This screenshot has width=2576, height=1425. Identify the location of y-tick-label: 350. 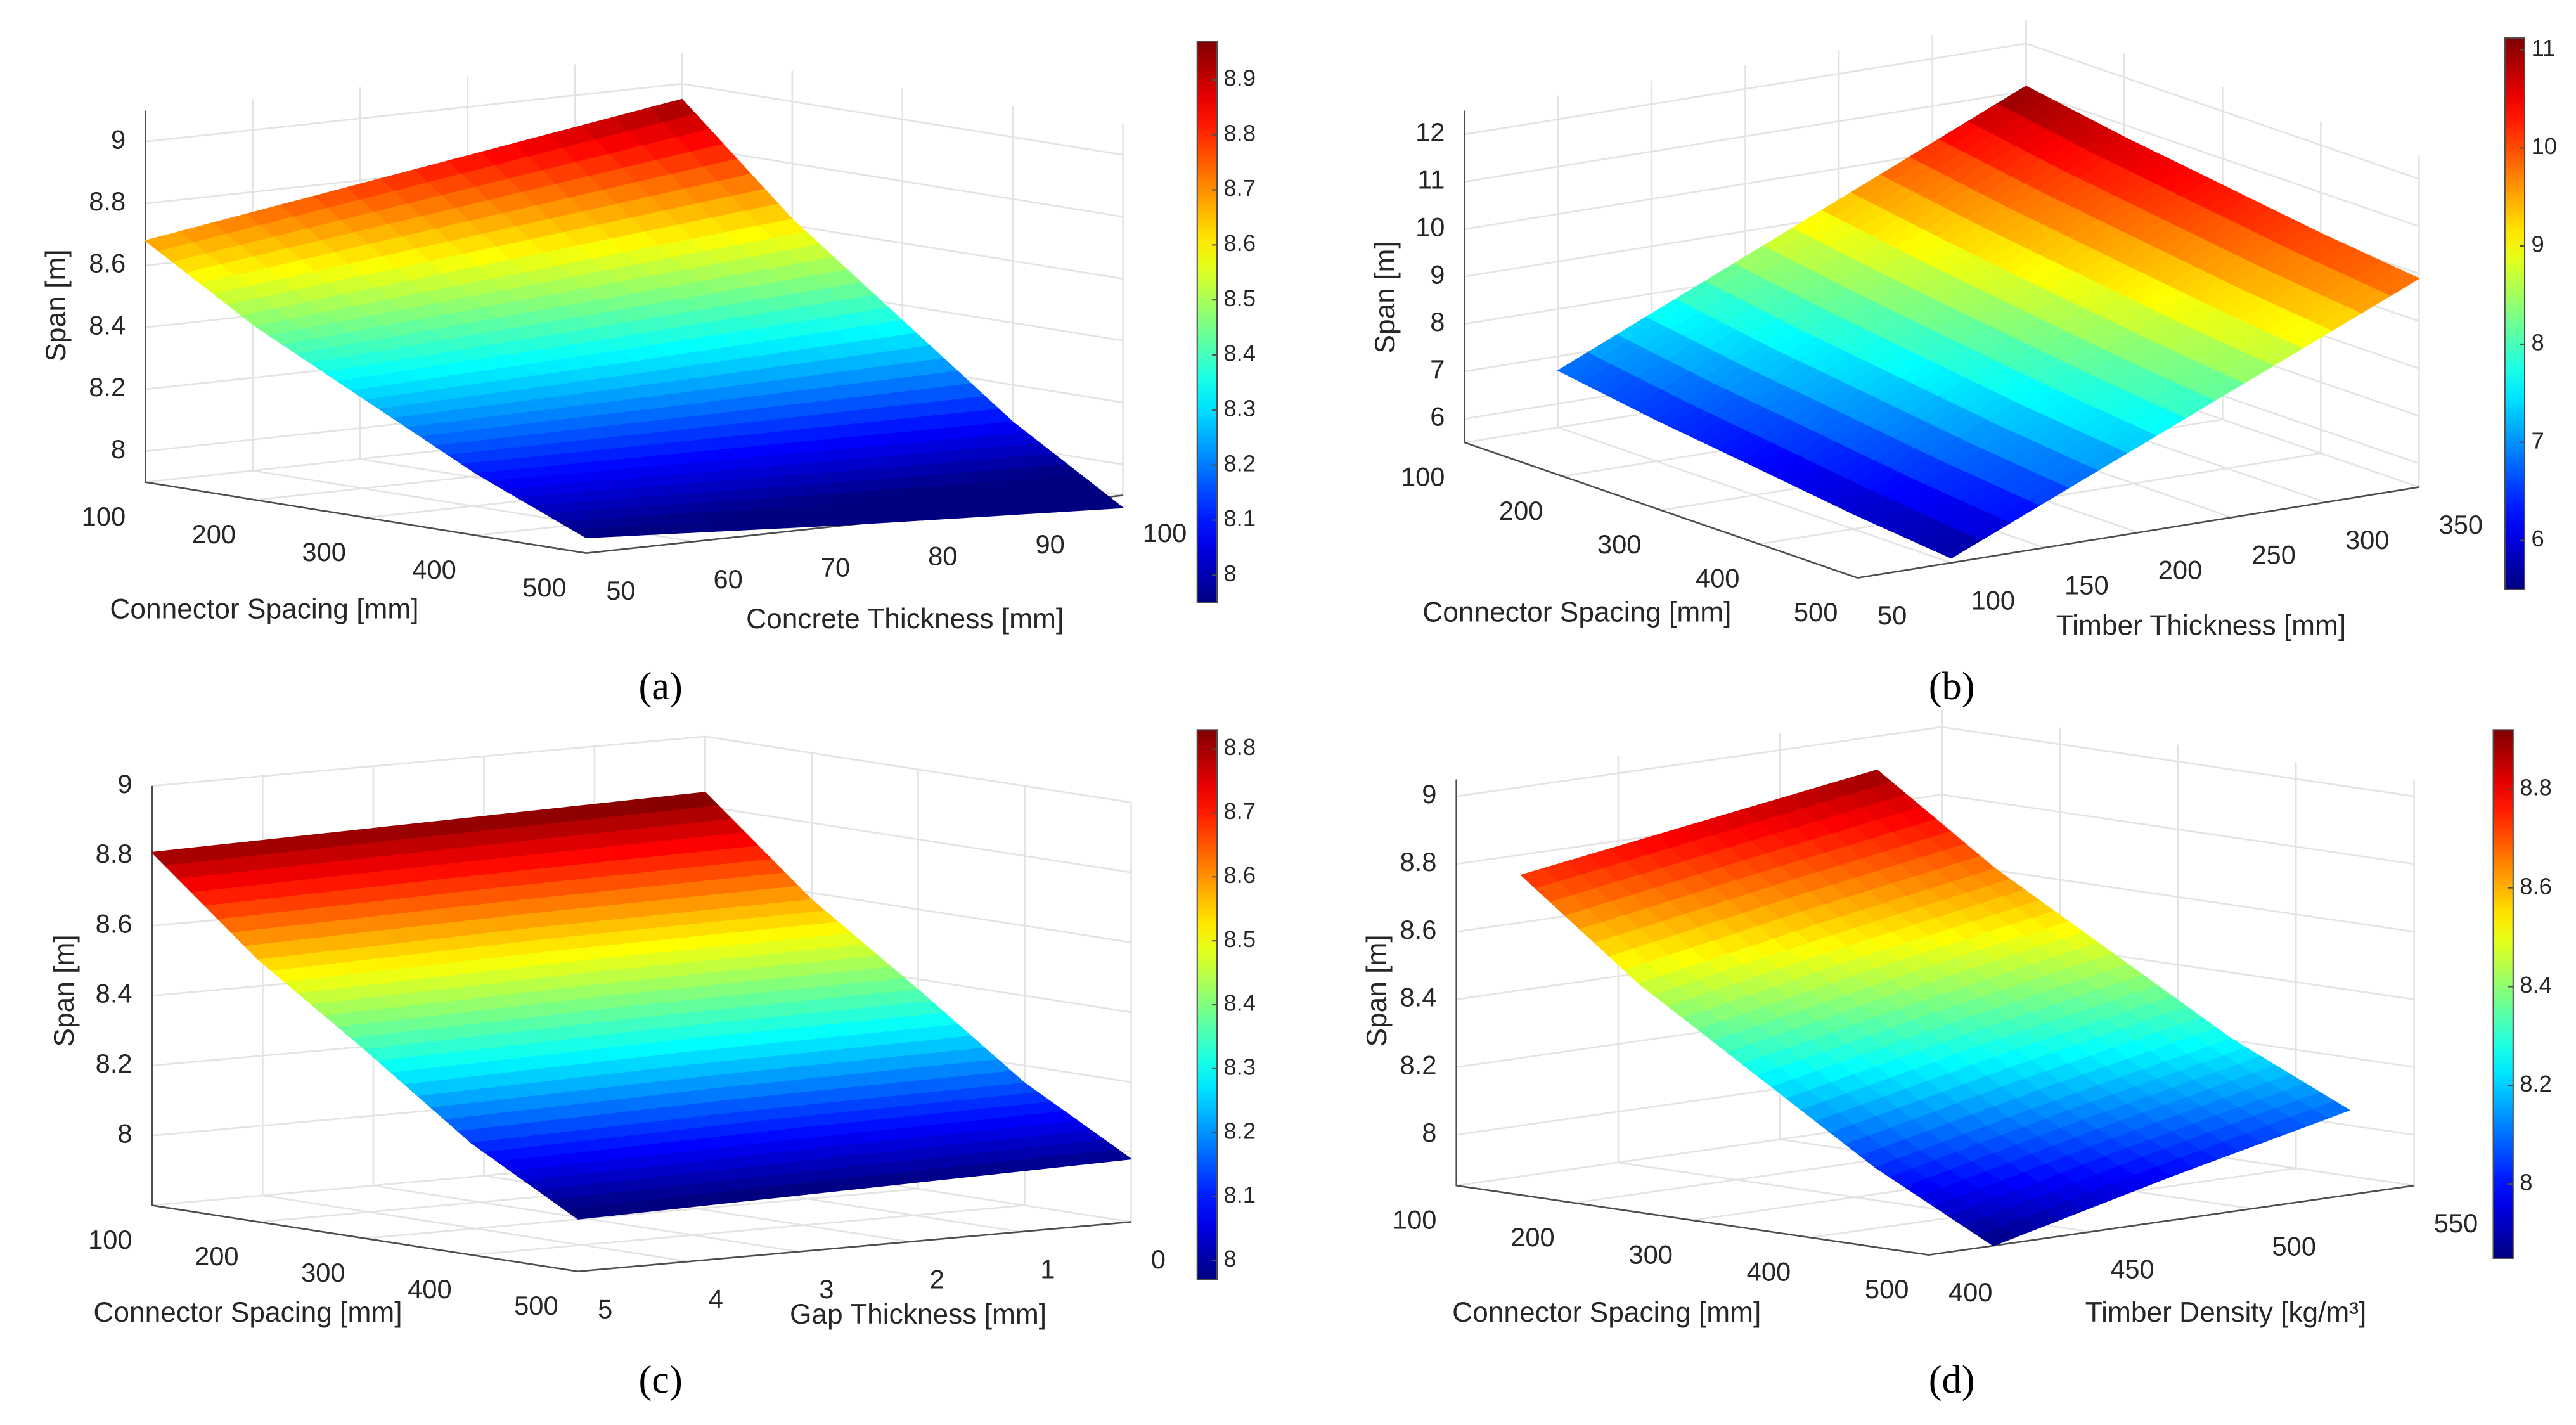
(2461, 524).